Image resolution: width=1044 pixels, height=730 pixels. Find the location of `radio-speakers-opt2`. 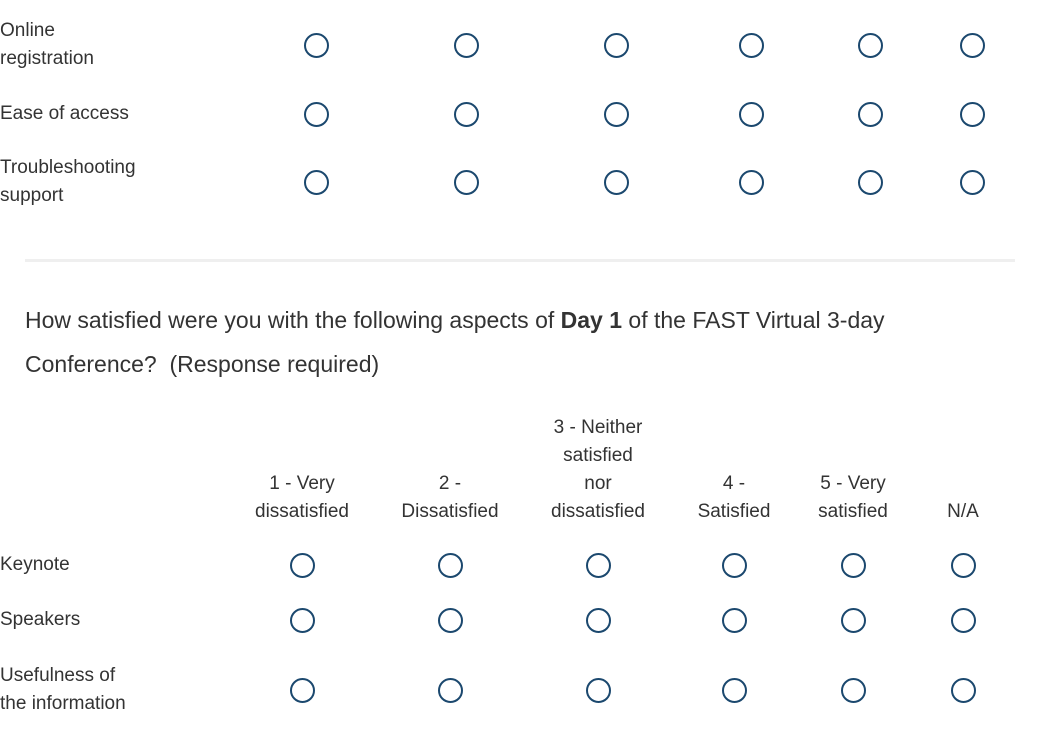

radio-speakers-opt2 is located at coordinates (450, 620).